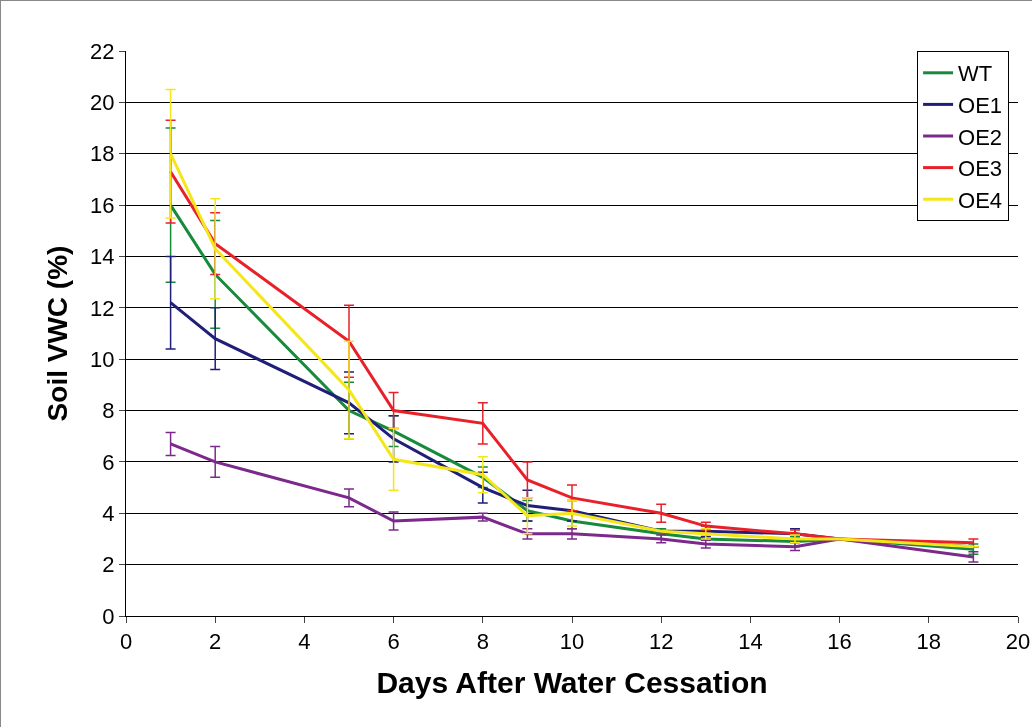 The height and width of the screenshot is (727, 1032). Describe the element at coordinates (108, 411) in the screenshot. I see `y-tick-label: 8` at that location.